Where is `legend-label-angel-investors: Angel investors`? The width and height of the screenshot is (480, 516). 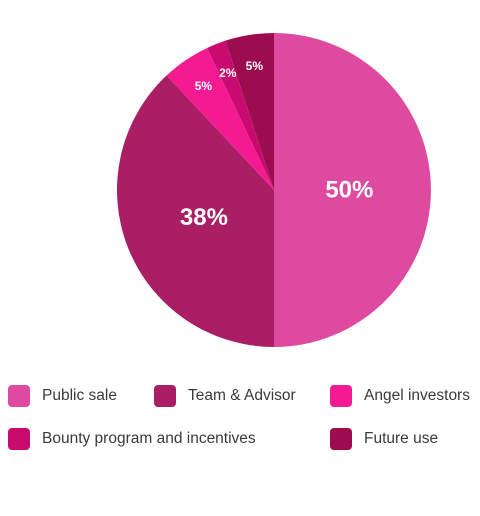 legend-label-angel-investors: Angel investors is located at coordinates (417, 395).